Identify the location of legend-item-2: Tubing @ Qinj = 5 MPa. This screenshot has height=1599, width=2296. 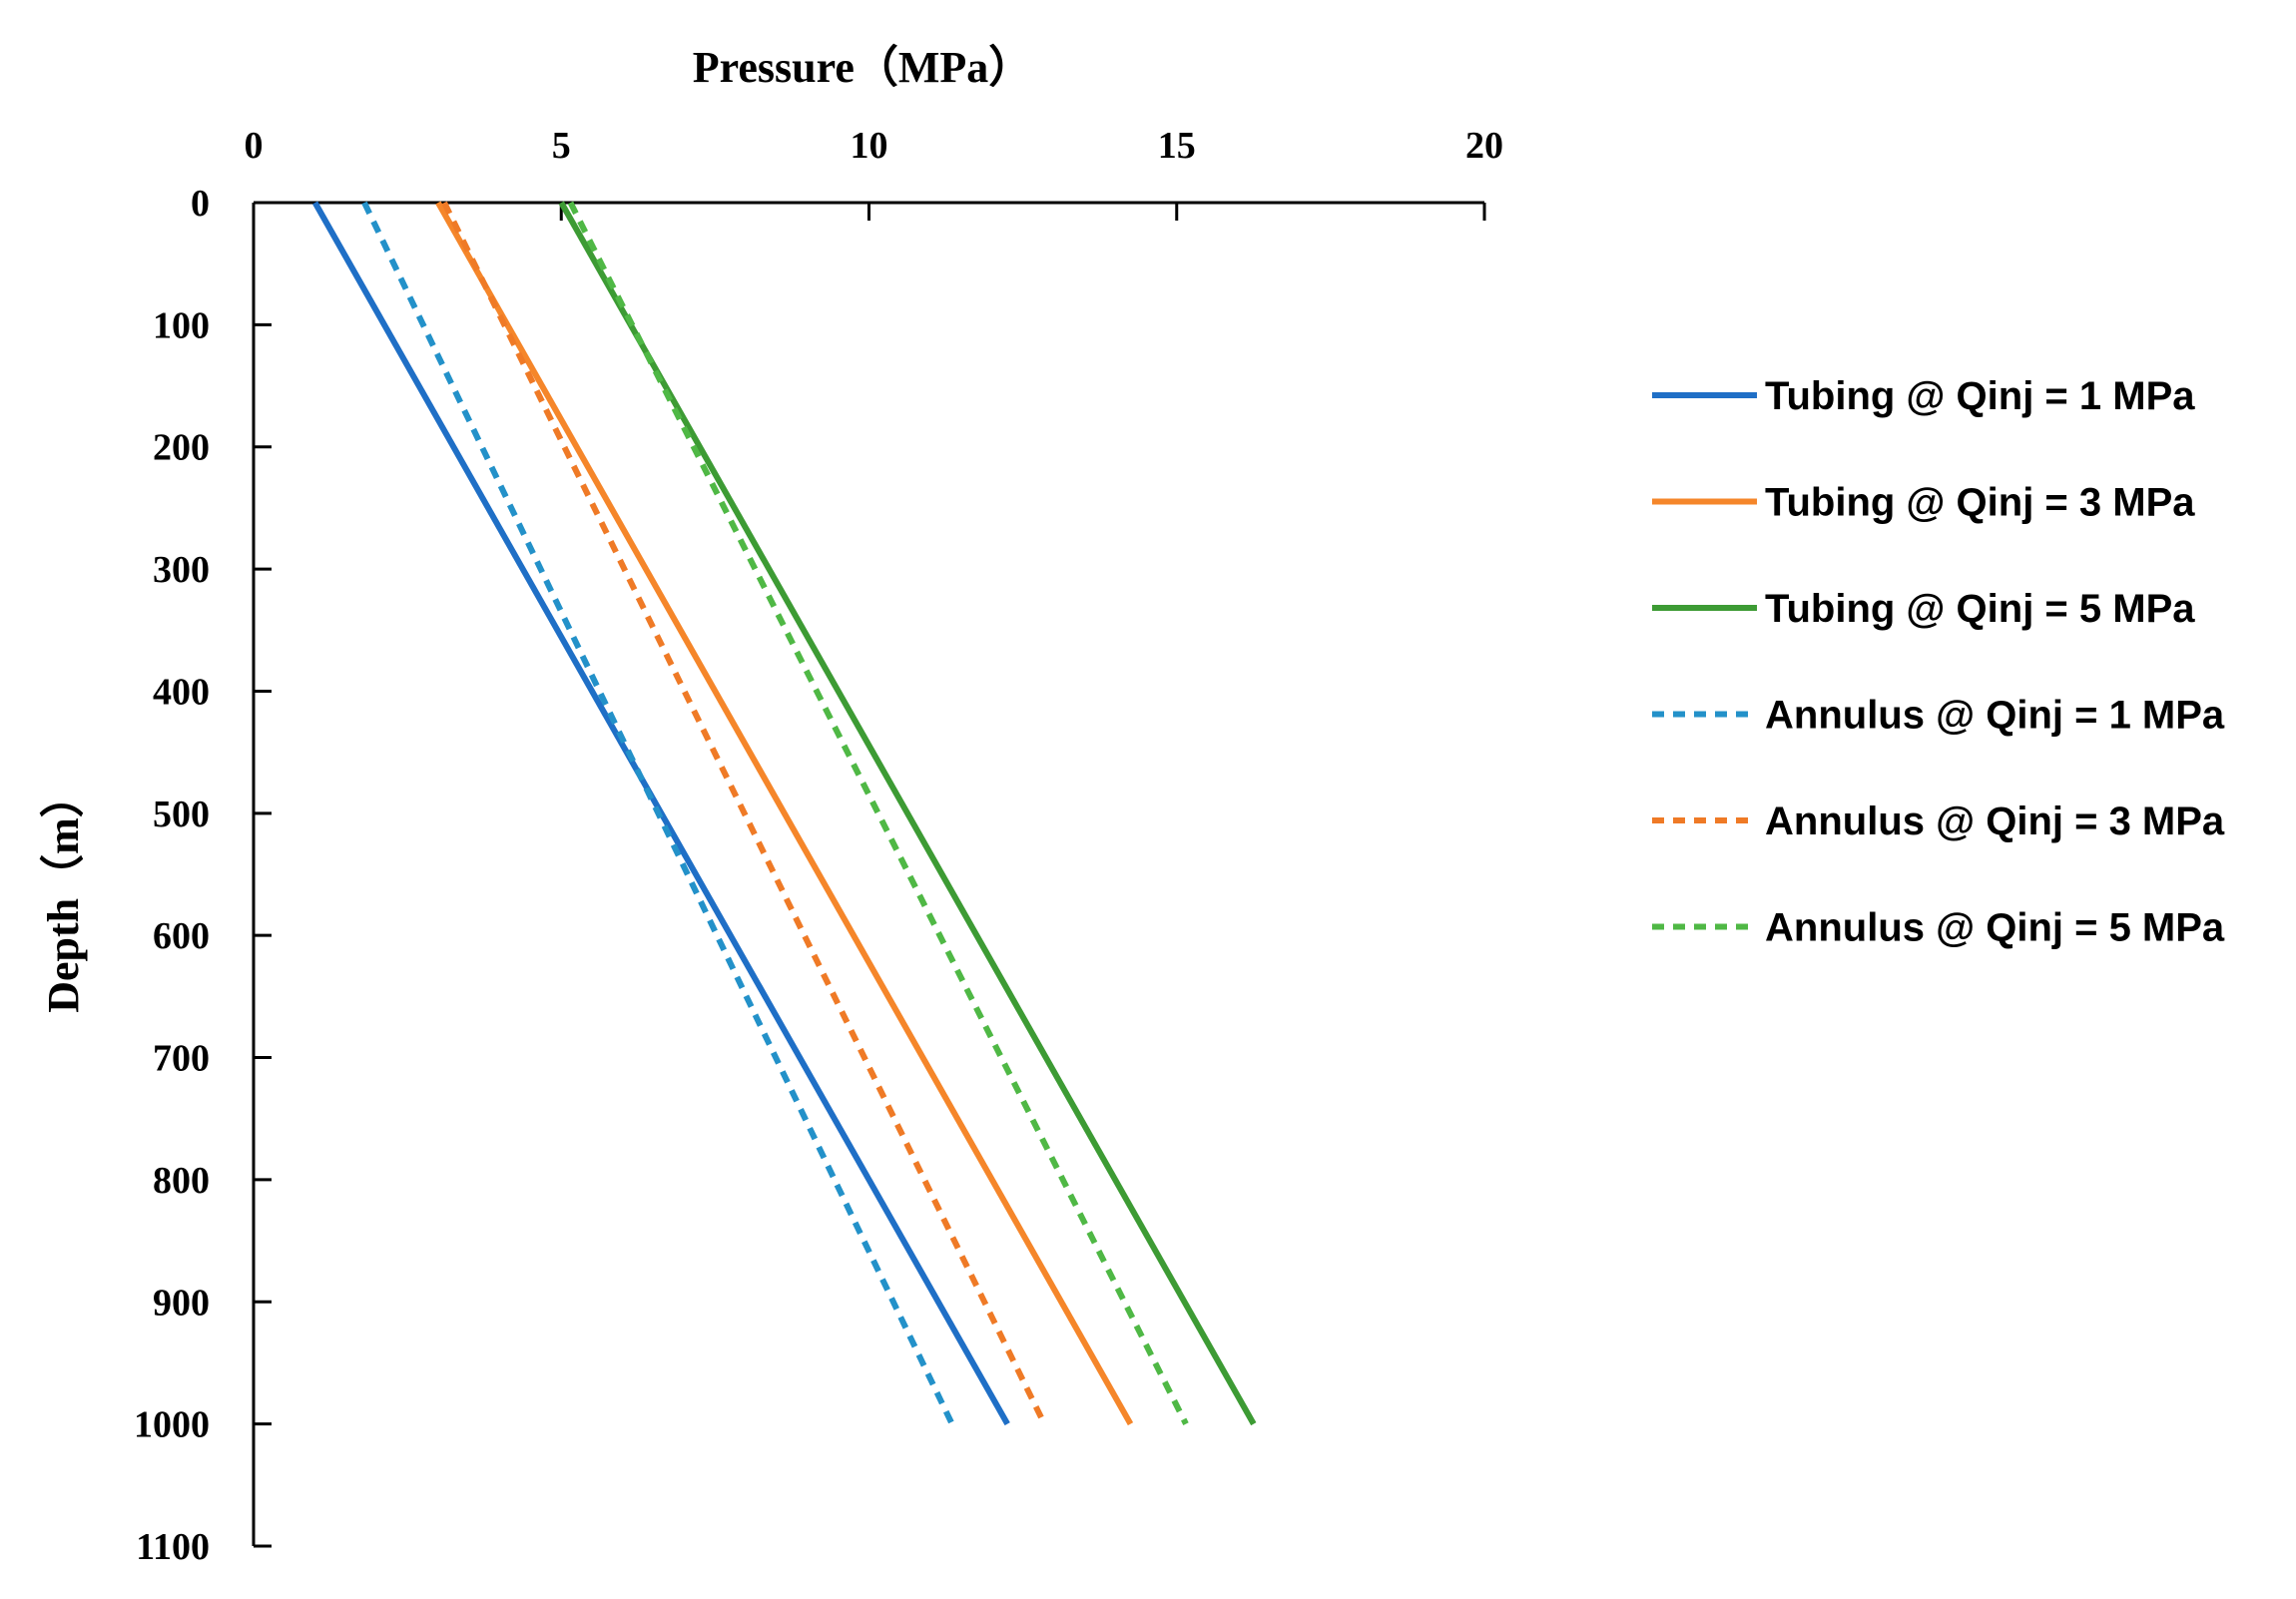
(1924, 609).